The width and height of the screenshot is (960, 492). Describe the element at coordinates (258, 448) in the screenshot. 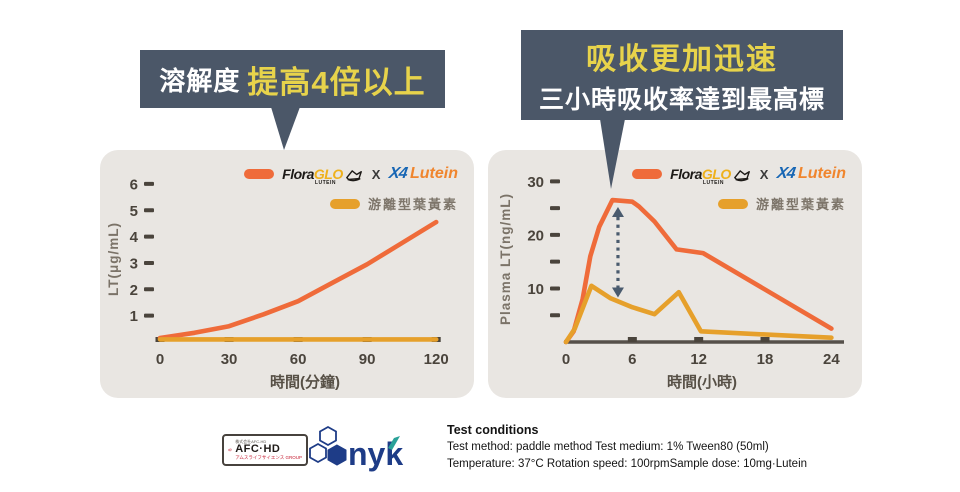

I see `afc-main-label: AFC·HD` at that location.